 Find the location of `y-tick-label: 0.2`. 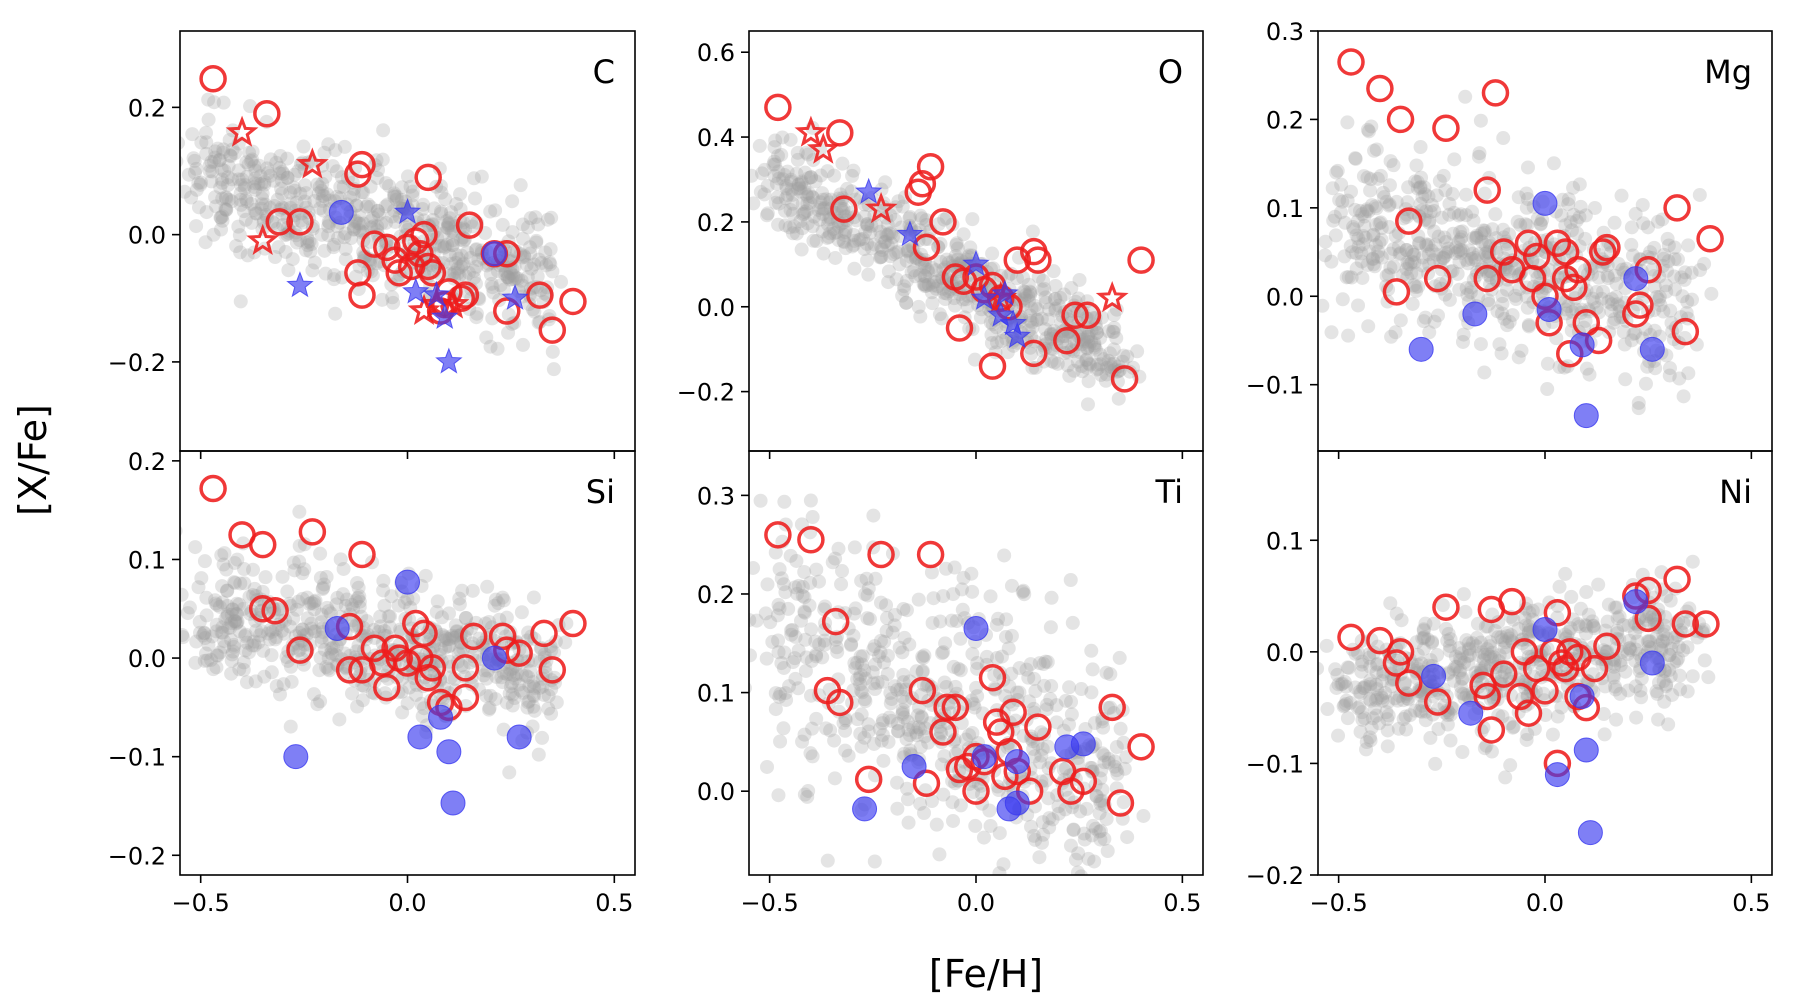

y-tick-label: 0.2 is located at coordinates (1285, 120).